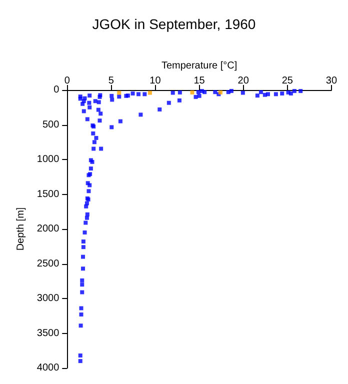  What do you see at coordinates (332, 81) in the screenshot?
I see `x-tick-label: 30` at bounding box center [332, 81].